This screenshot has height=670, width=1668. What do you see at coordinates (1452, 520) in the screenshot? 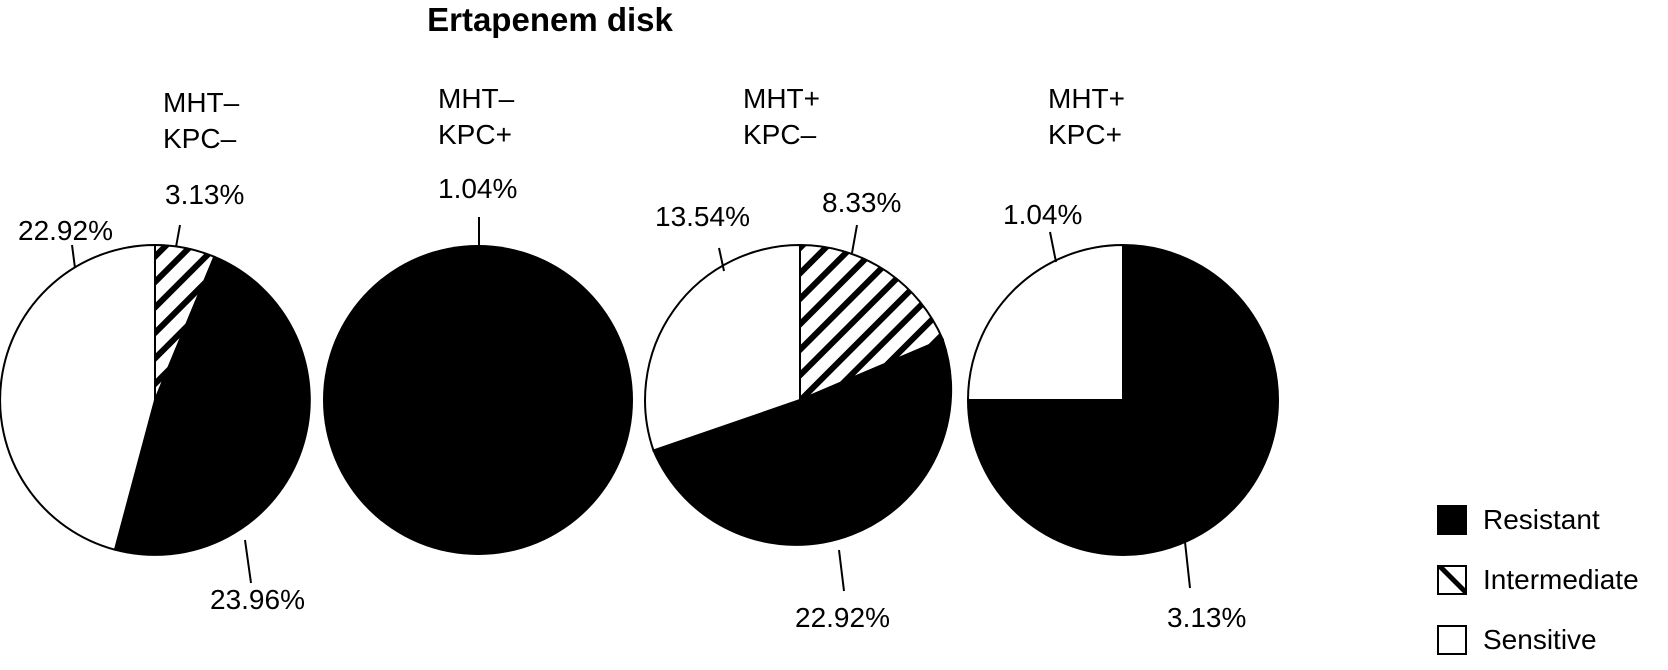
I see `resistant-swatch-icon` at bounding box center [1452, 520].